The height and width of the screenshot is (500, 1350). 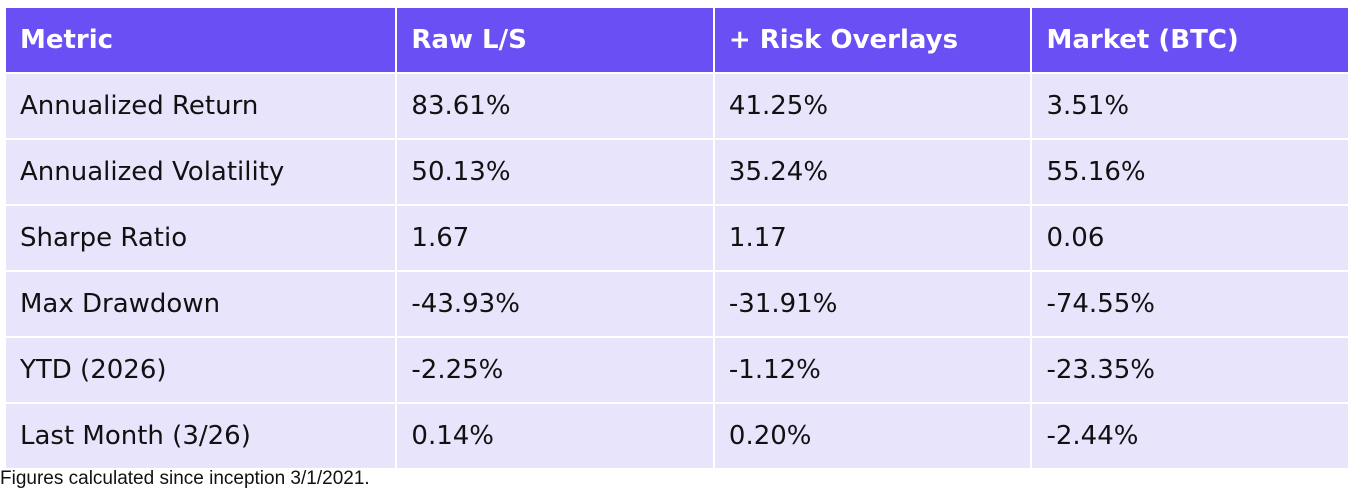 I want to click on table-cell: 35.24%, so click(x=872, y=172).